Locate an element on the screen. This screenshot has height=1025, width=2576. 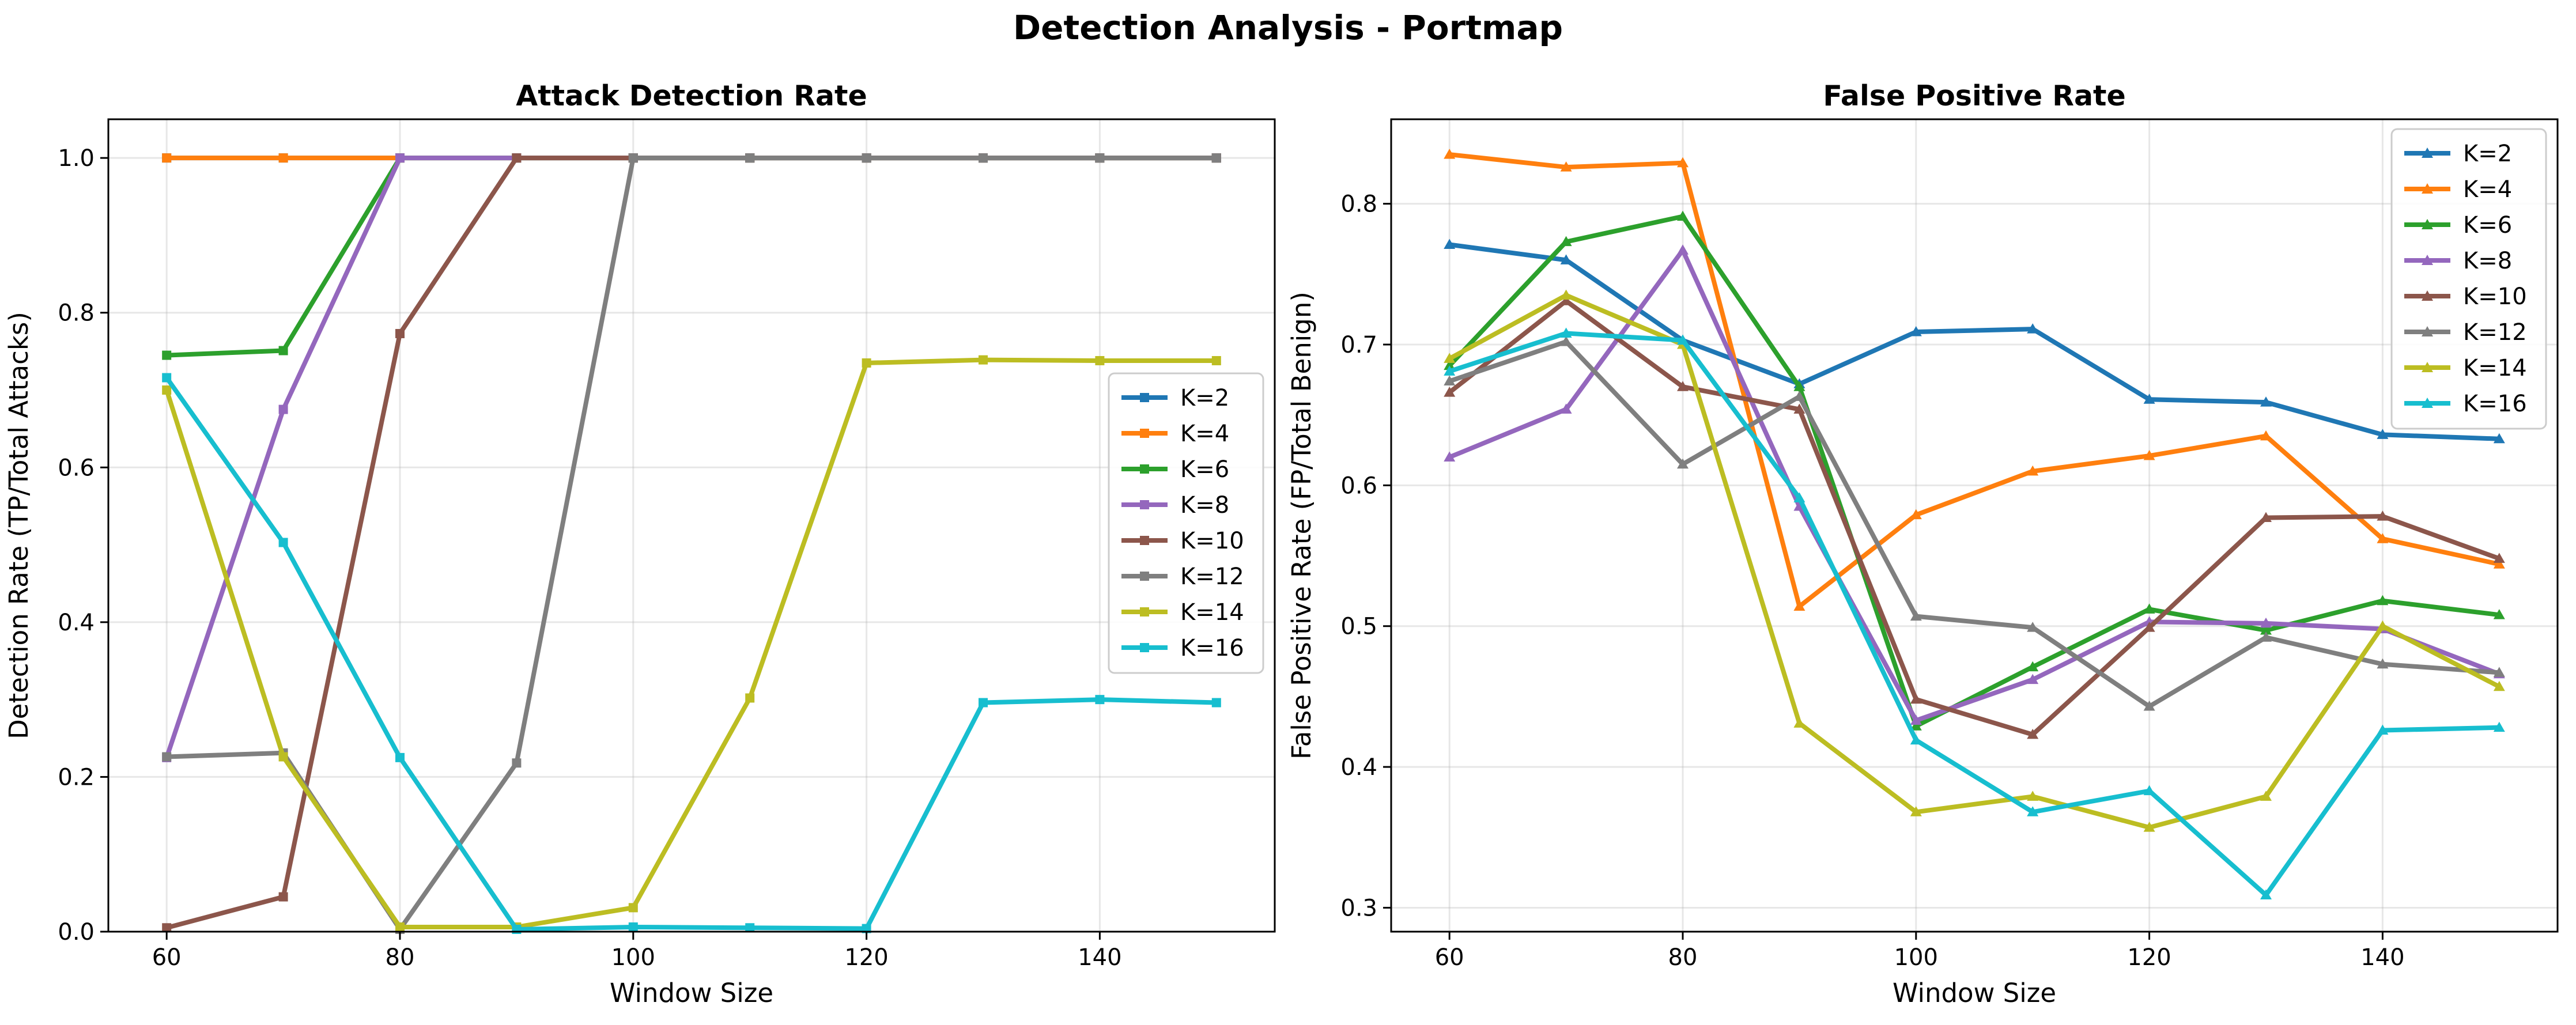
attack-detection-rate-legend-entry: K=12 is located at coordinates (1182, 576).